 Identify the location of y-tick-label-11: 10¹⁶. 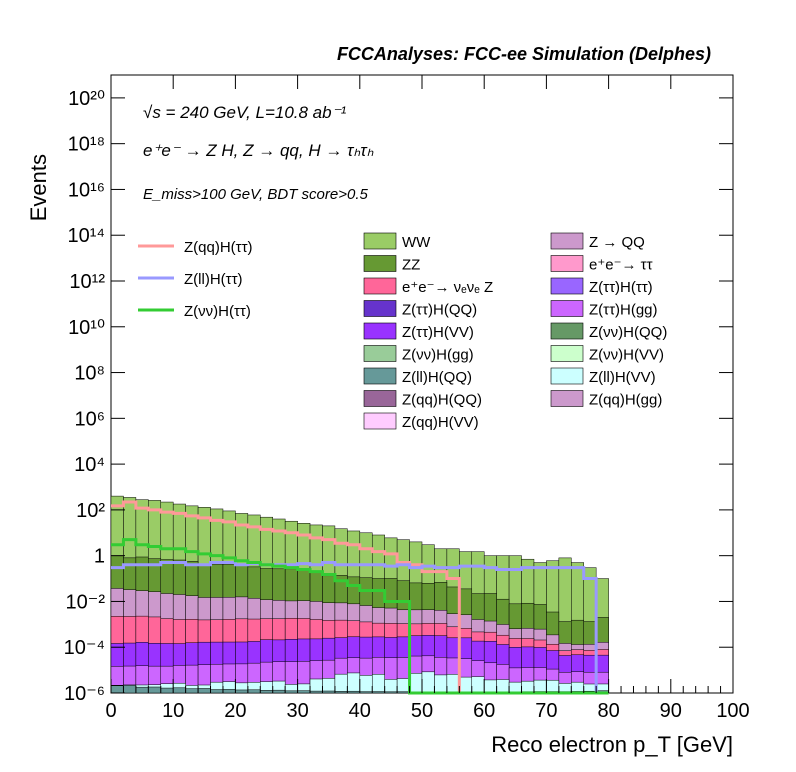
(86, 190).